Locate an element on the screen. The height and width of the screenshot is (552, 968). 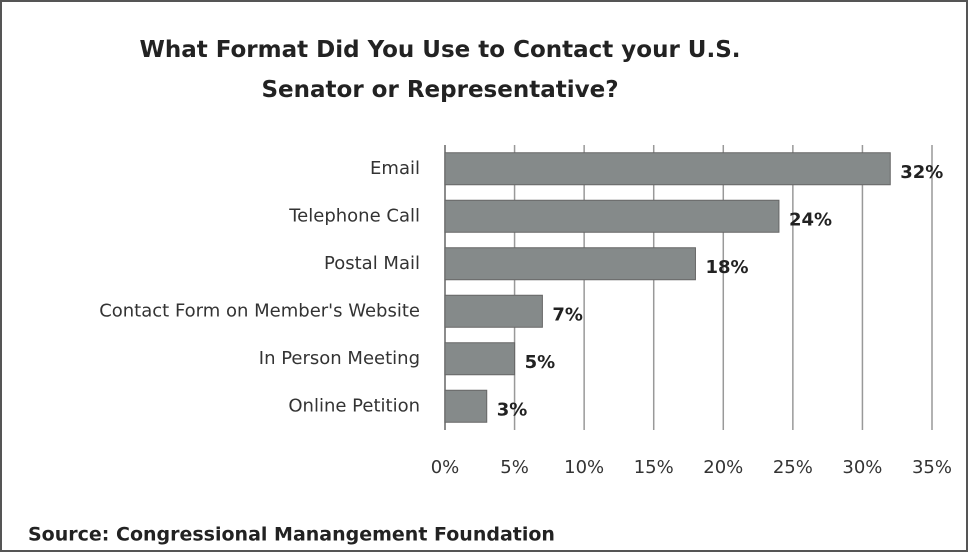
x-tick-label: 25% is located at coordinates (793, 467).